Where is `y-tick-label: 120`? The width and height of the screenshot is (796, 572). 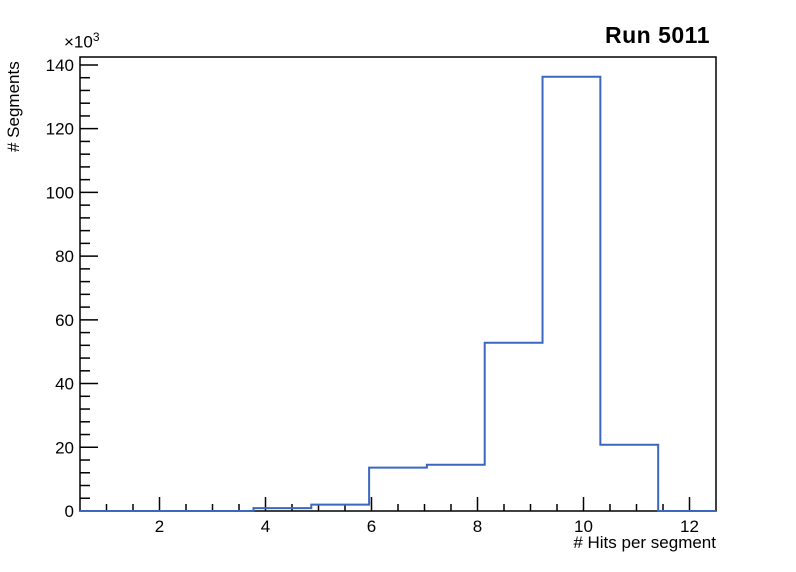
y-tick-label: 120 is located at coordinates (60, 129).